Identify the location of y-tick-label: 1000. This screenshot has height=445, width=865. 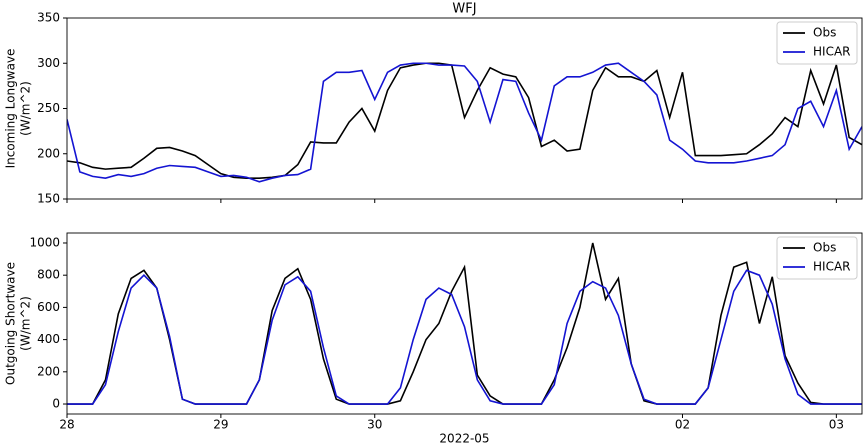
(44, 242).